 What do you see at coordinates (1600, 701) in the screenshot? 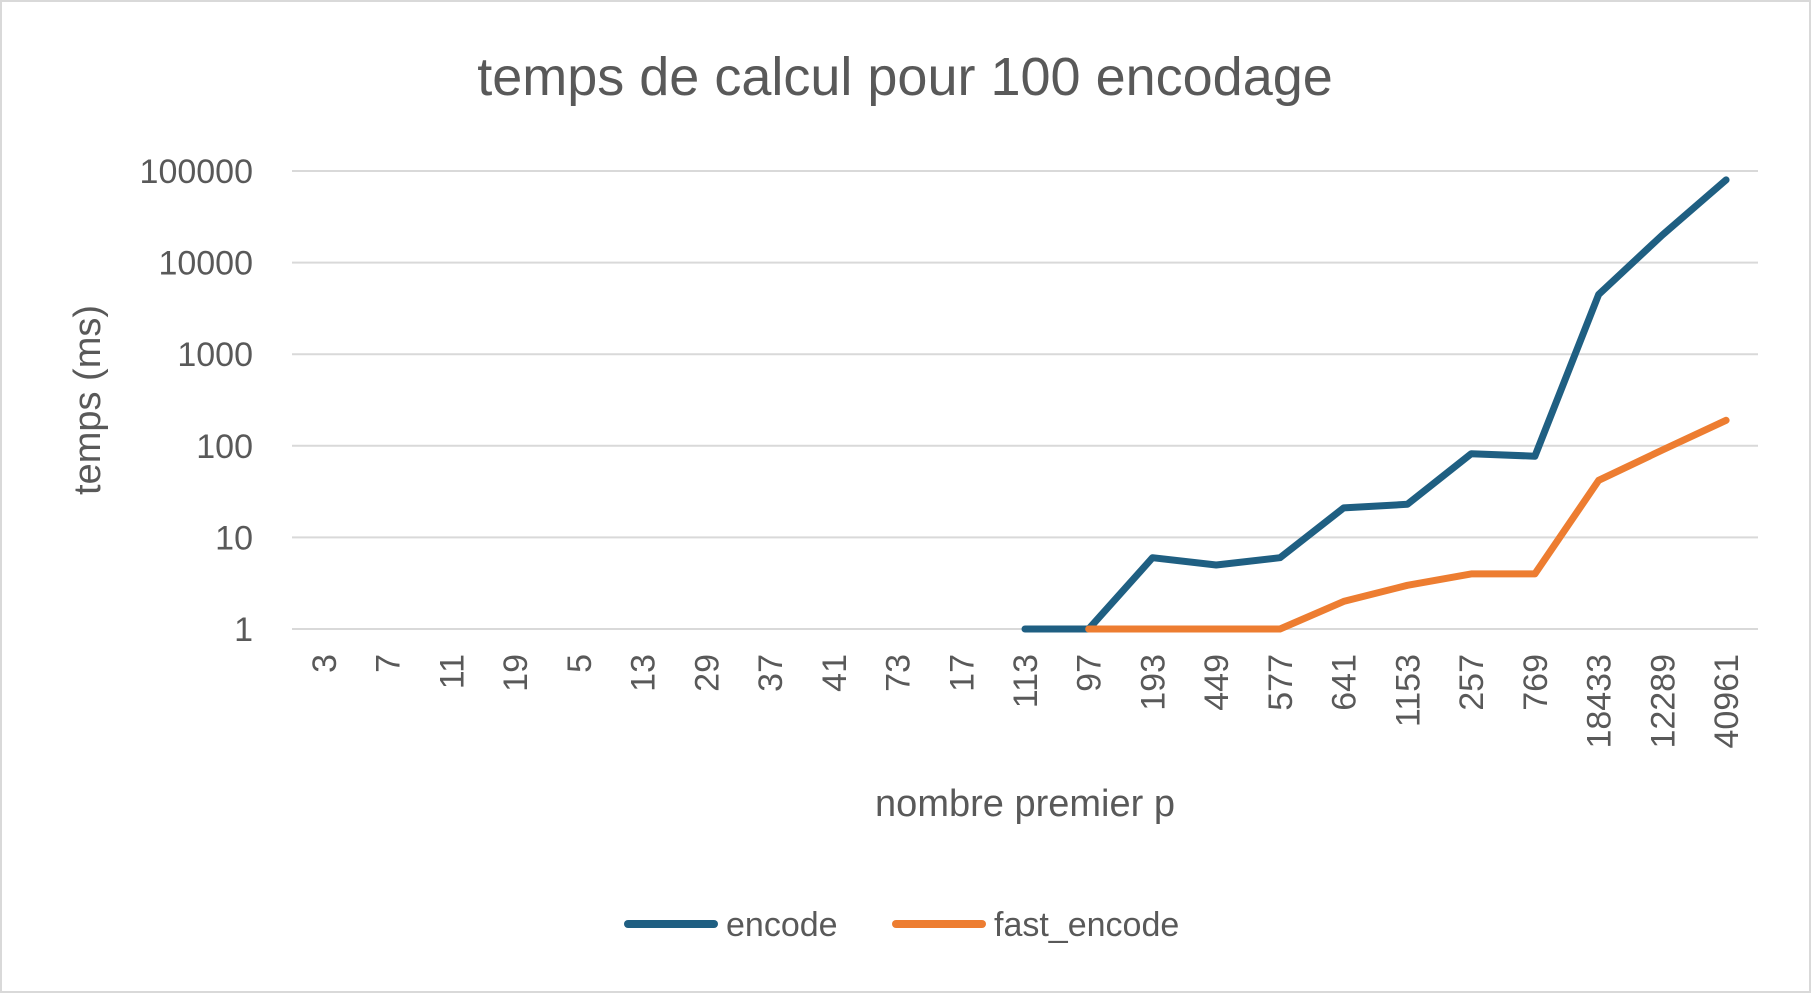
I see `x-tick-label: 18433` at bounding box center [1600, 701].